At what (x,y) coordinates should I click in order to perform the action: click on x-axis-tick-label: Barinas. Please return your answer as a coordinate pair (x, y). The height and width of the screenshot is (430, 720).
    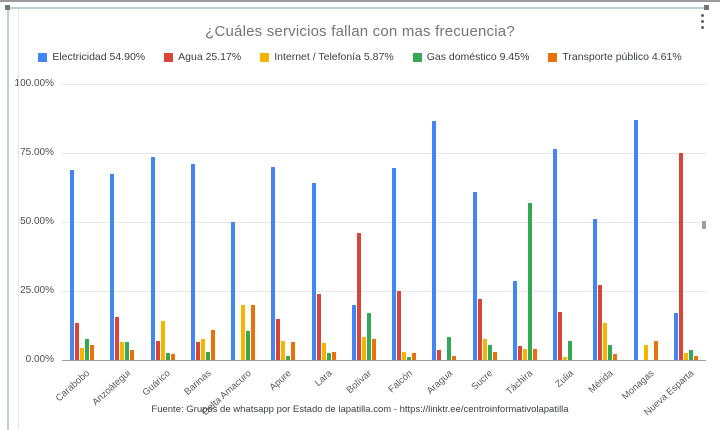
    Looking at the image, I should click on (197, 383).